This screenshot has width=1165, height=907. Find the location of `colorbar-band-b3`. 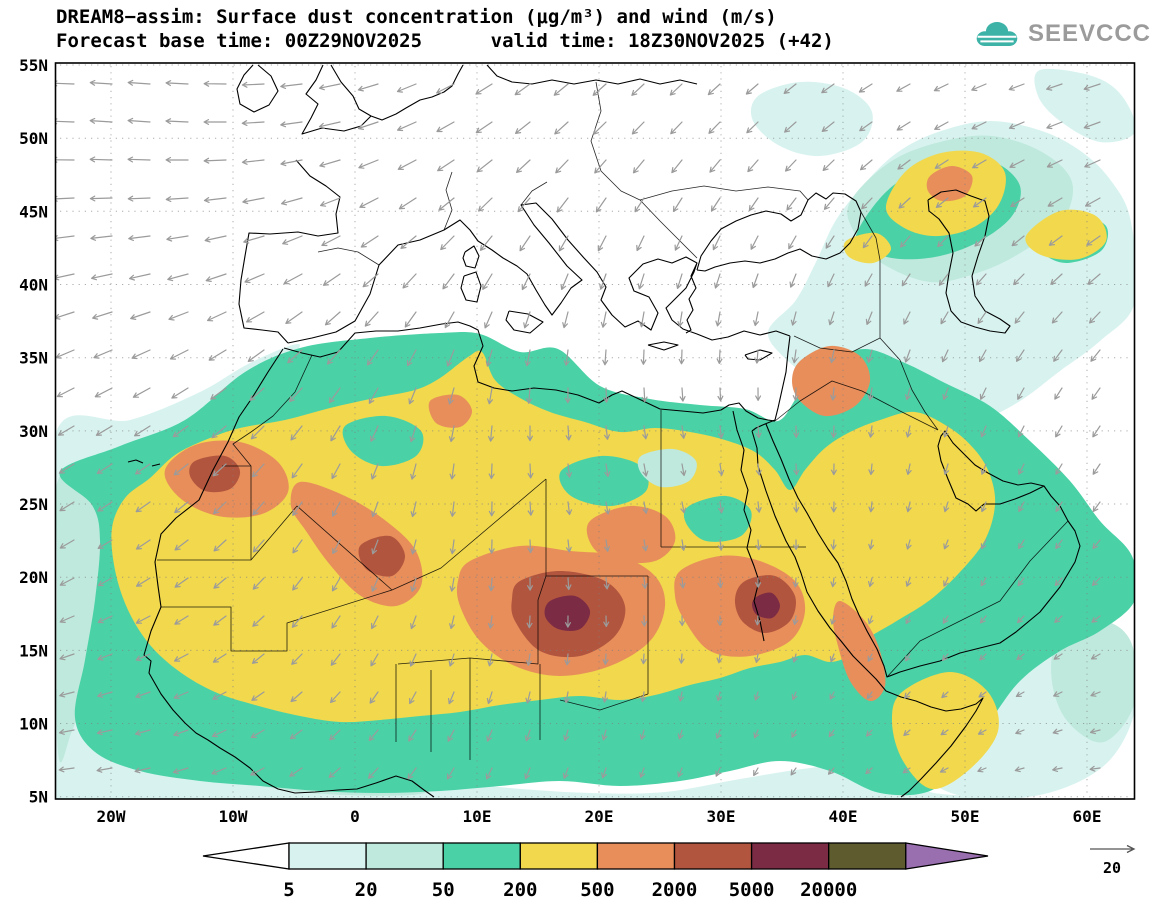

colorbar-band-b3 is located at coordinates (481, 856).